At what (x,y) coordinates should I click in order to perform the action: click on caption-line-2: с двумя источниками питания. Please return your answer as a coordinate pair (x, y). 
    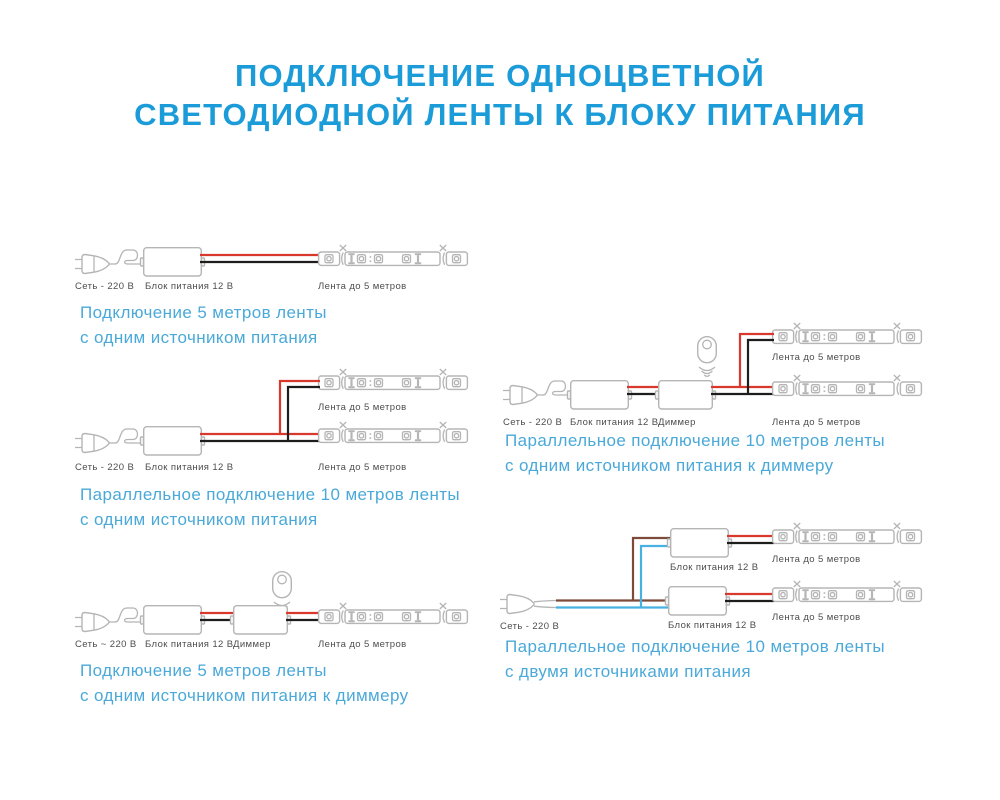
    Looking at the image, I should click on (628, 671).